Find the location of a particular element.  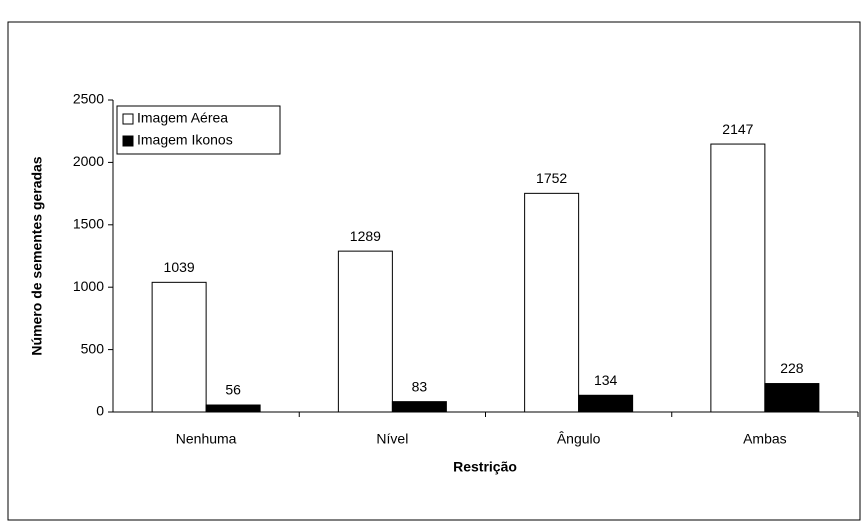

data-label: 83 is located at coordinates (420, 386).